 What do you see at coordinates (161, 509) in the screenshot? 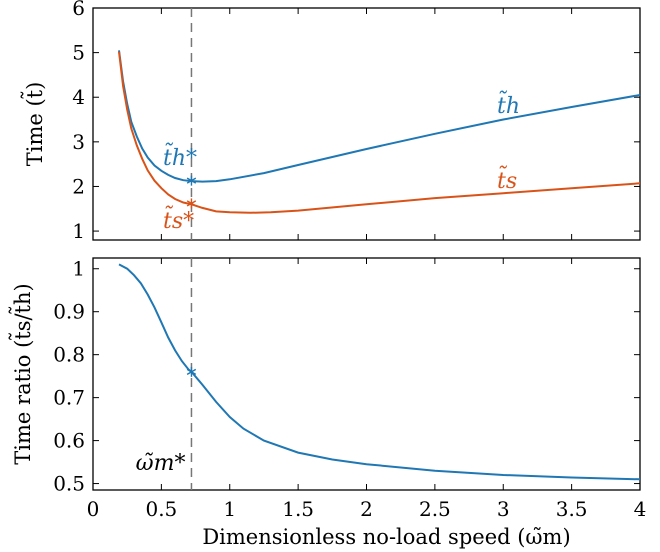
I see `x-tick-label: 0.5` at bounding box center [161, 509].